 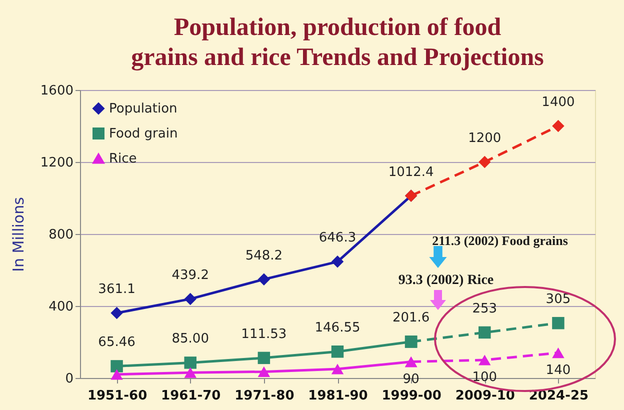 What do you see at coordinates (18, 234) in the screenshot?
I see `y-axis-title: In Millions` at bounding box center [18, 234].